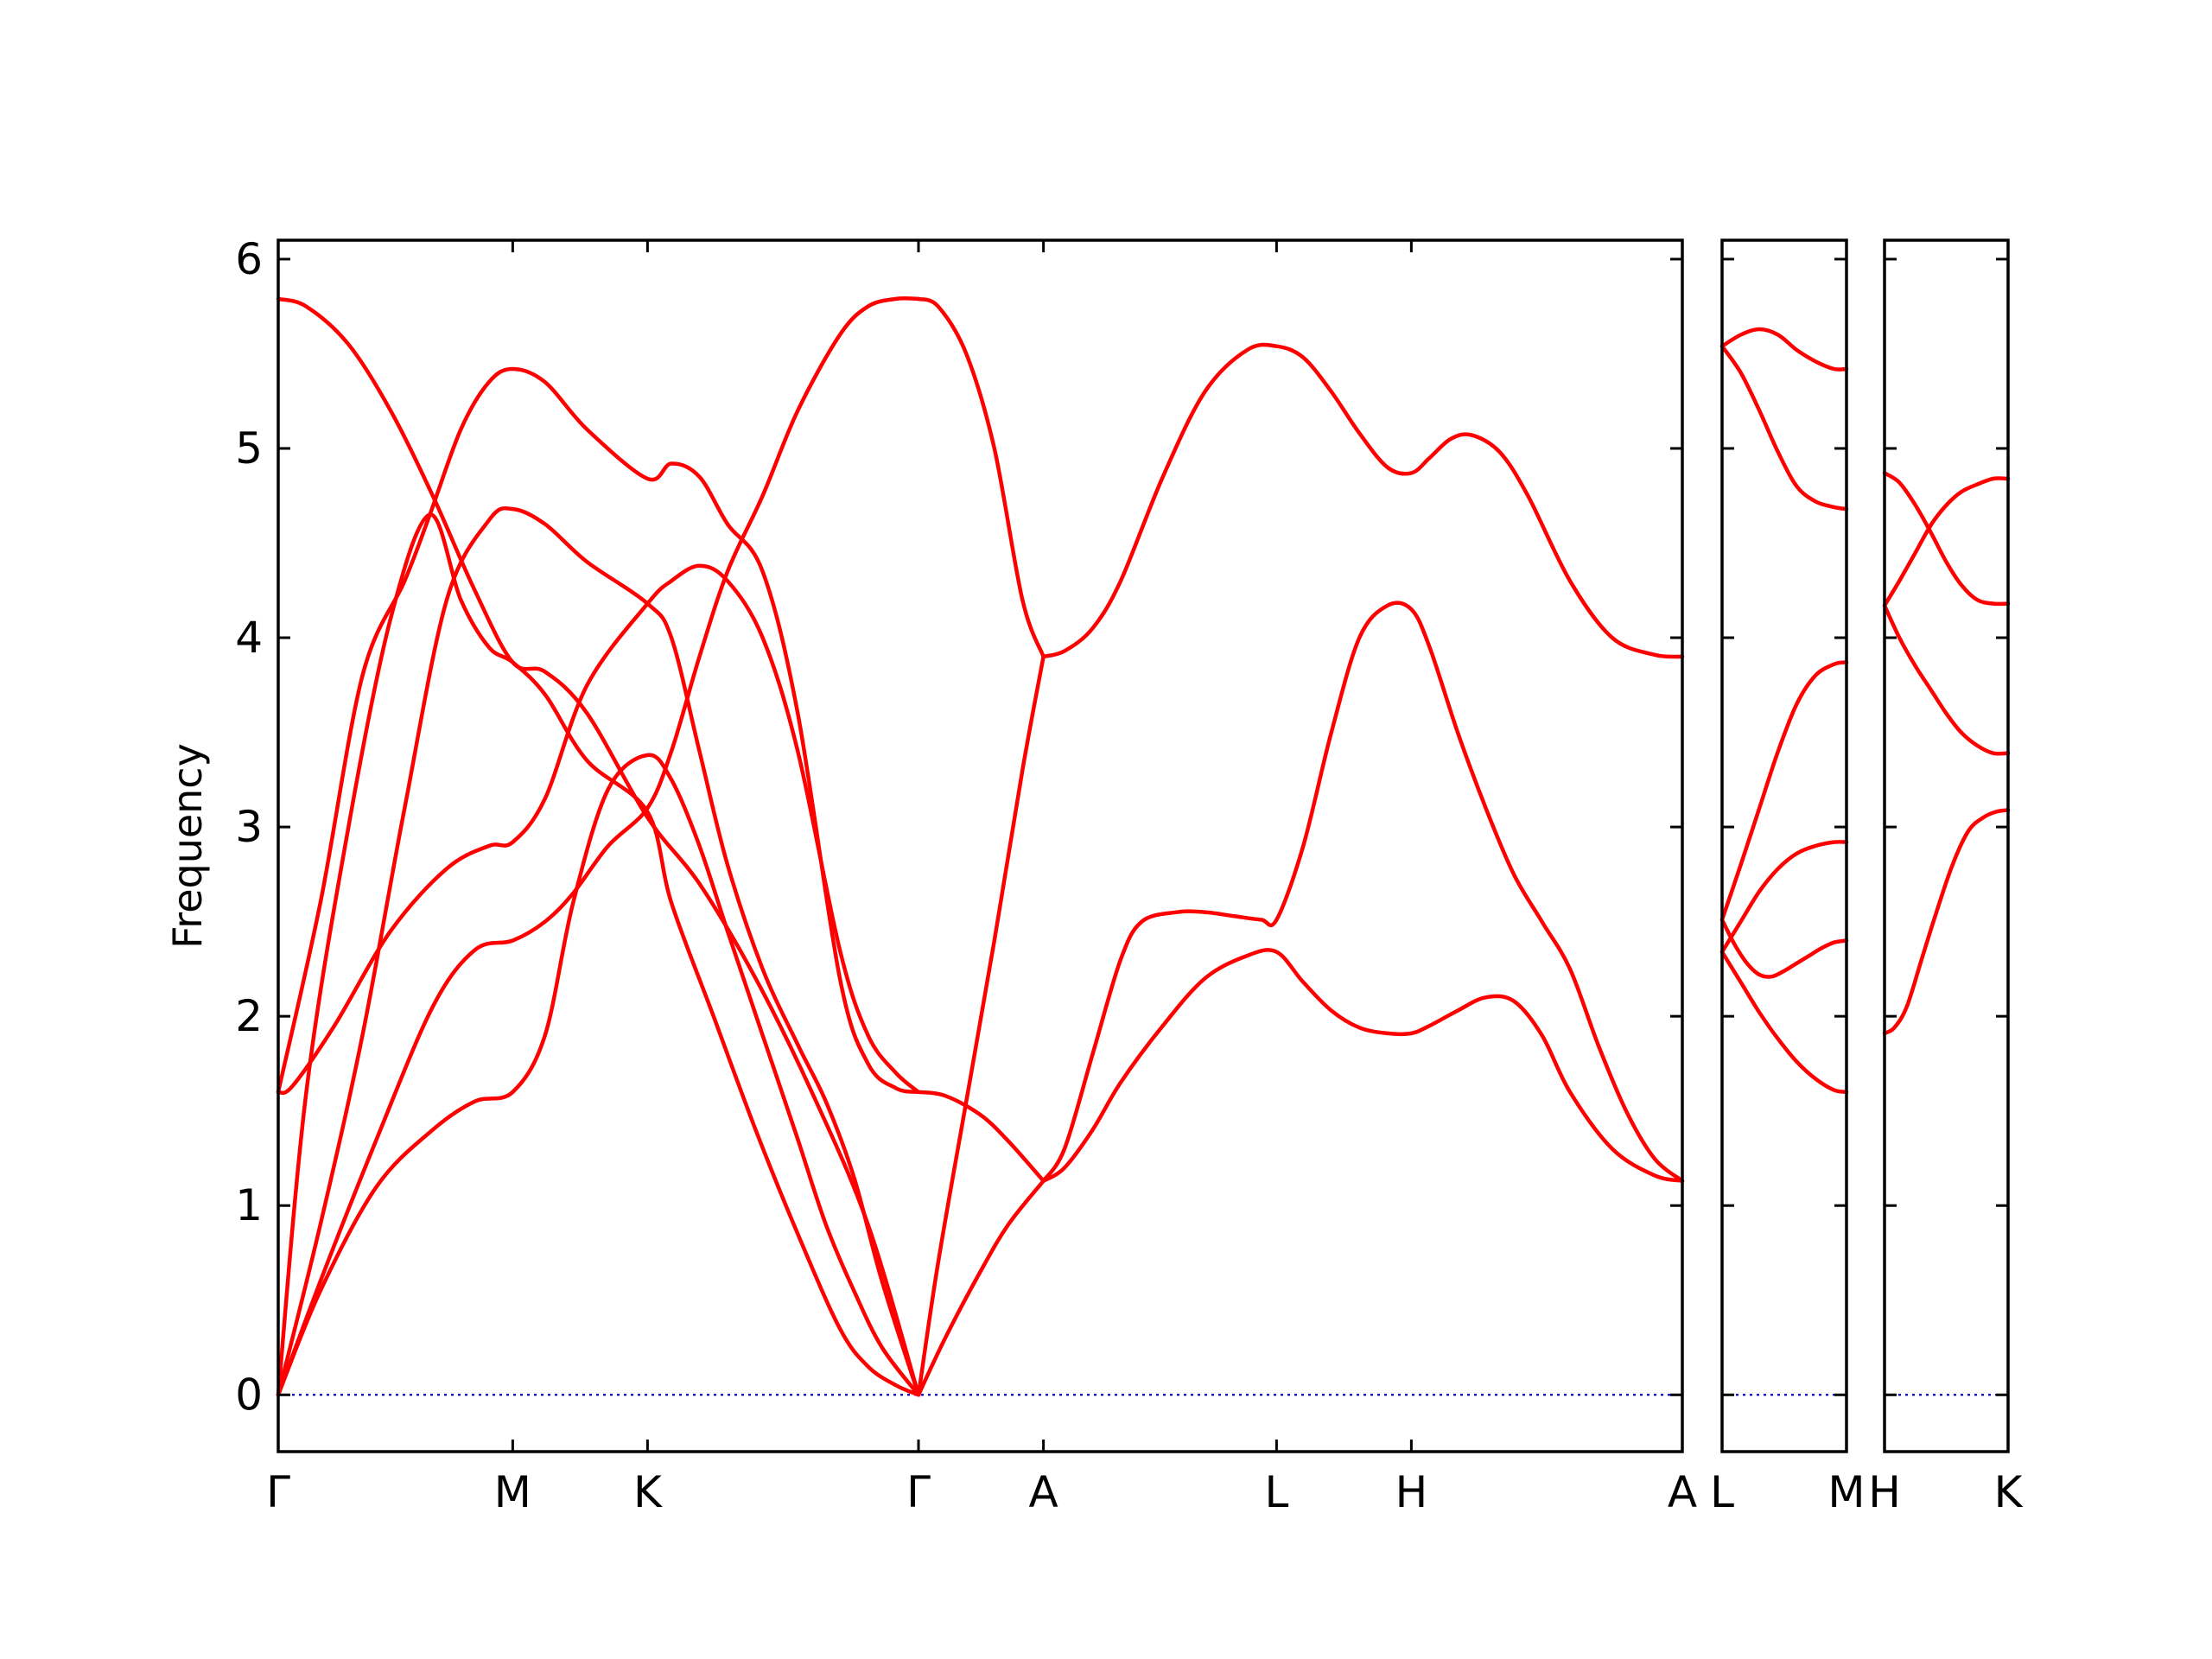 This screenshot has height=1659, width=2212. What do you see at coordinates (249, 259) in the screenshot?
I see `y-tick-label: 6` at bounding box center [249, 259].